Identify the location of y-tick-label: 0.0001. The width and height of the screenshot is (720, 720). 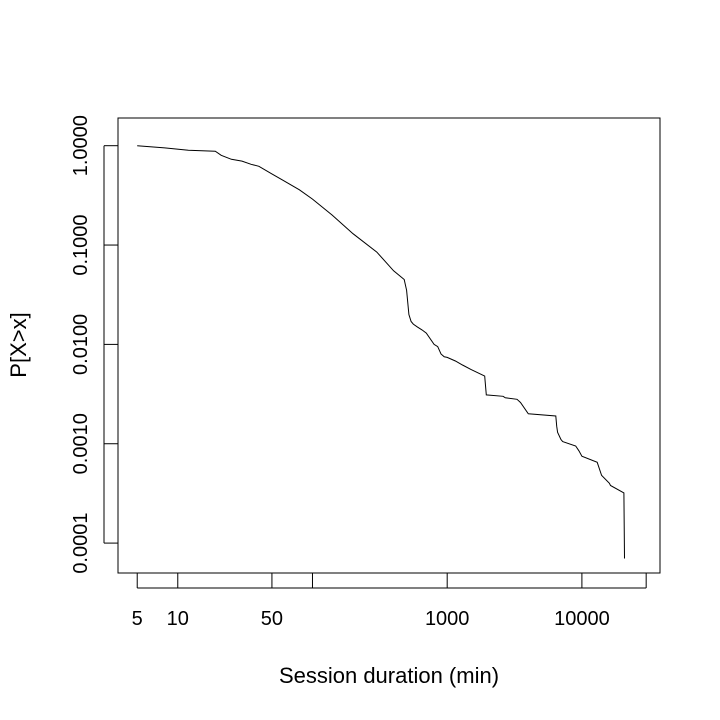
(81, 543).